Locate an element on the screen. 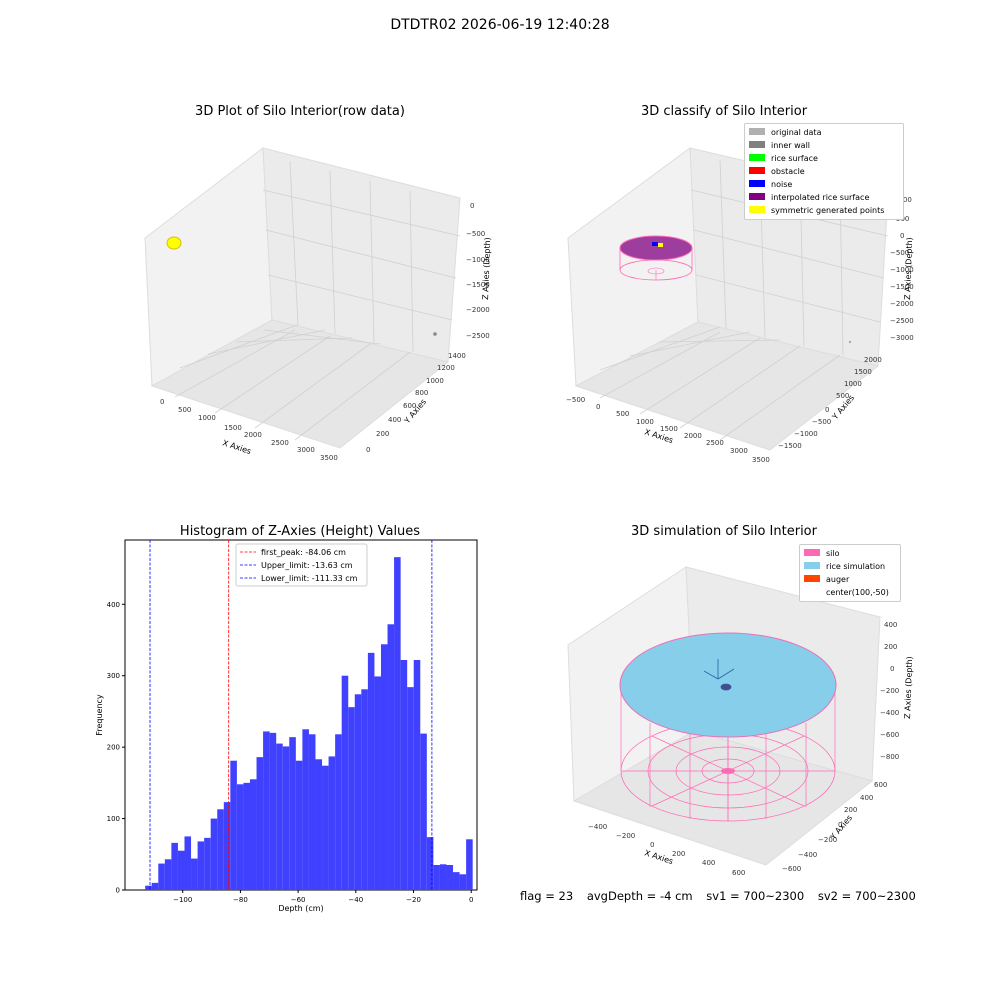 The width and height of the screenshot is (1000, 1000). sim-plot-title: 3D simulation of Silo Interior is located at coordinates (724, 531).